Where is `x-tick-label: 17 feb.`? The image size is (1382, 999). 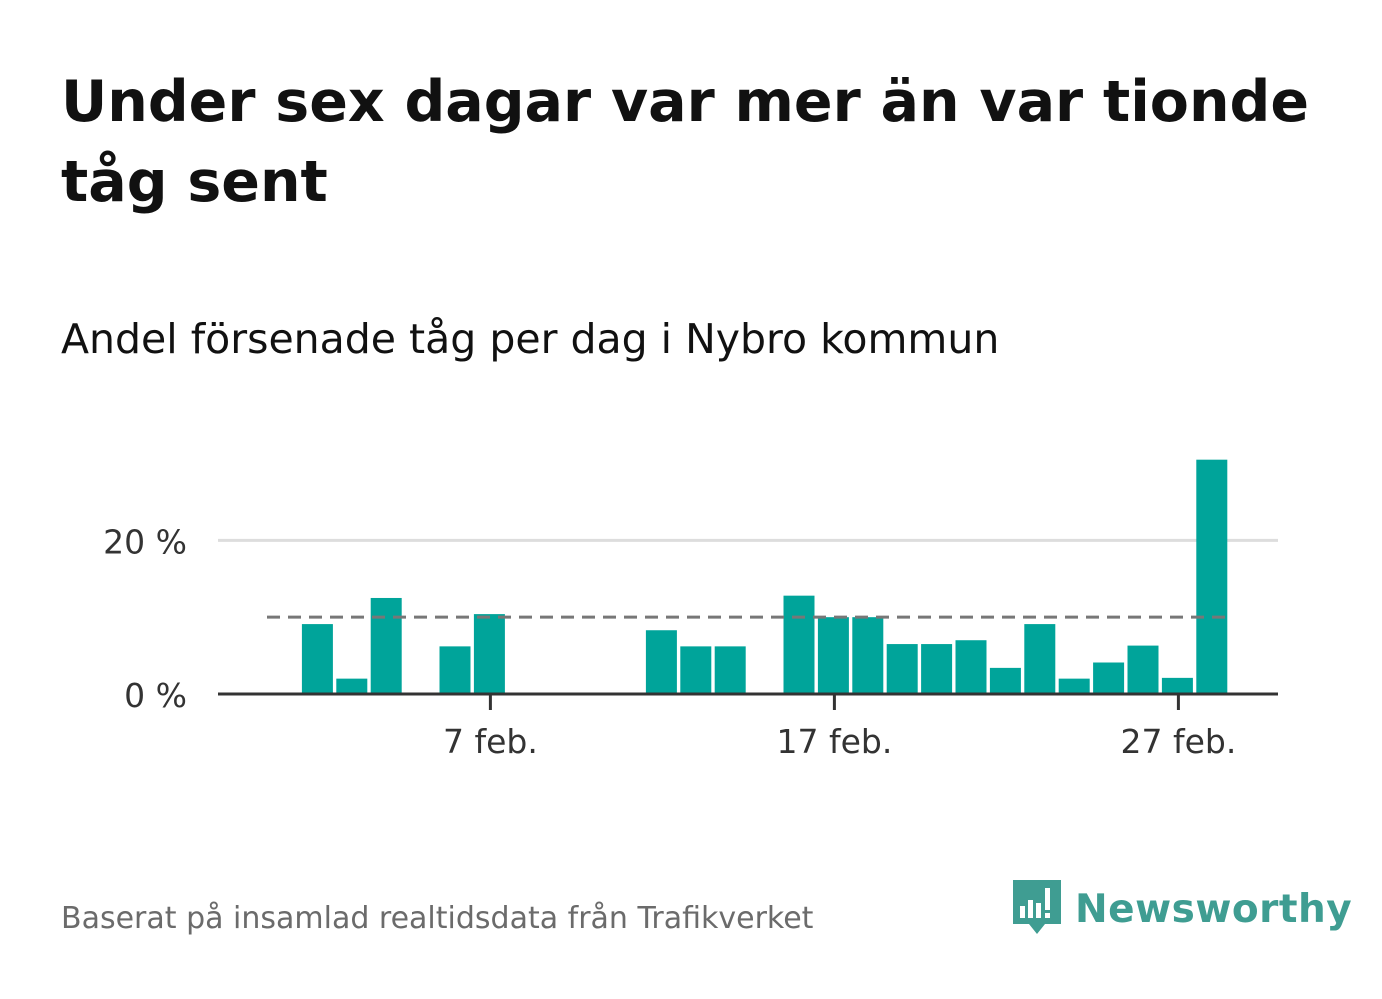
x-tick-label: 17 feb. is located at coordinates (834, 741).